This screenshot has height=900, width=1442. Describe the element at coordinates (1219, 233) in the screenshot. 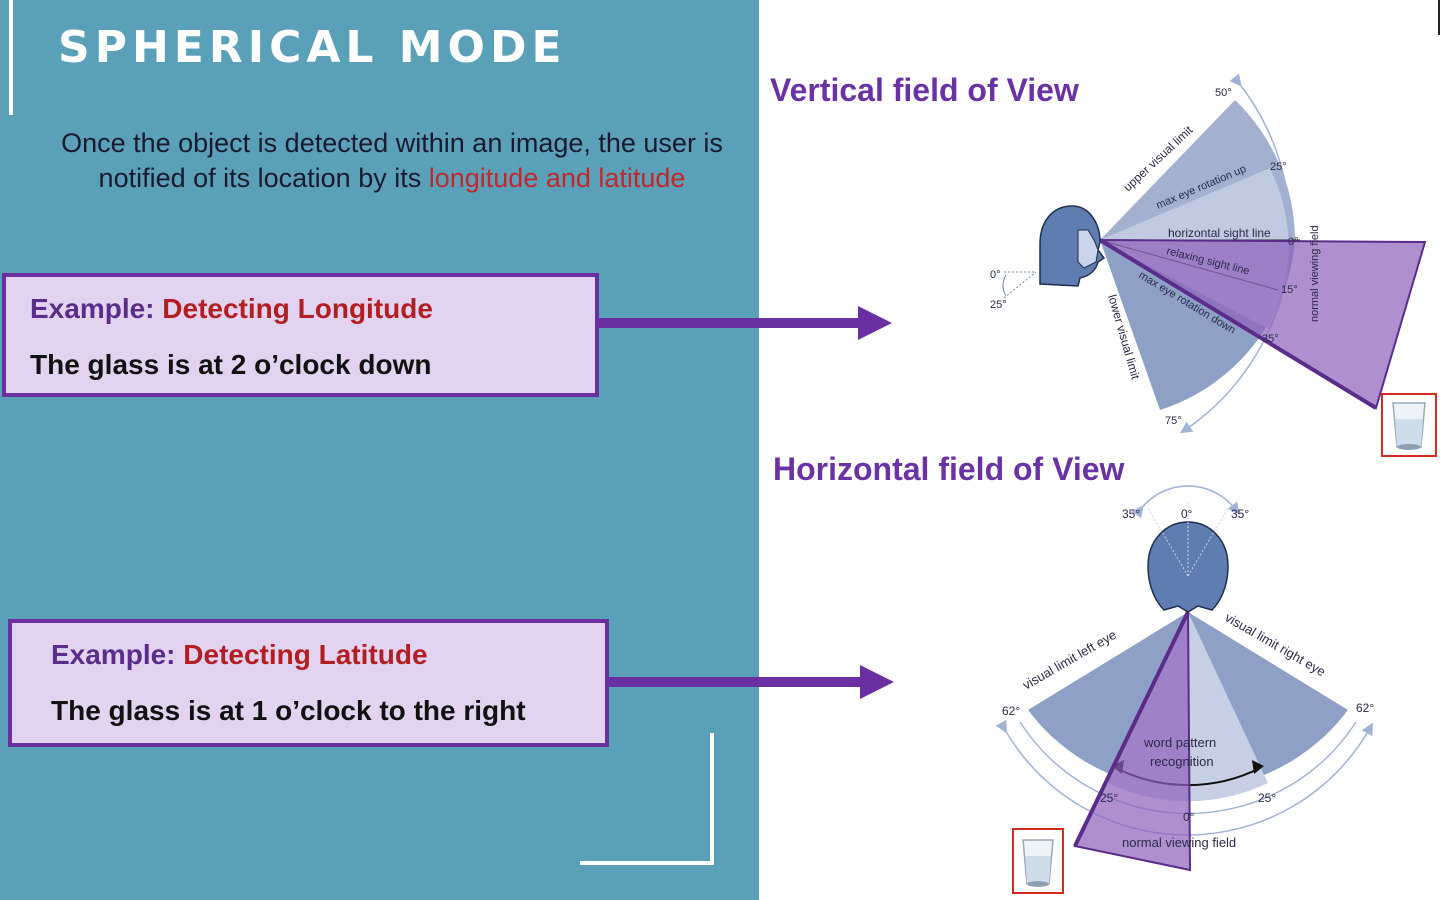

I see `label-horizontal-sight-line: horizontal sight line` at that location.